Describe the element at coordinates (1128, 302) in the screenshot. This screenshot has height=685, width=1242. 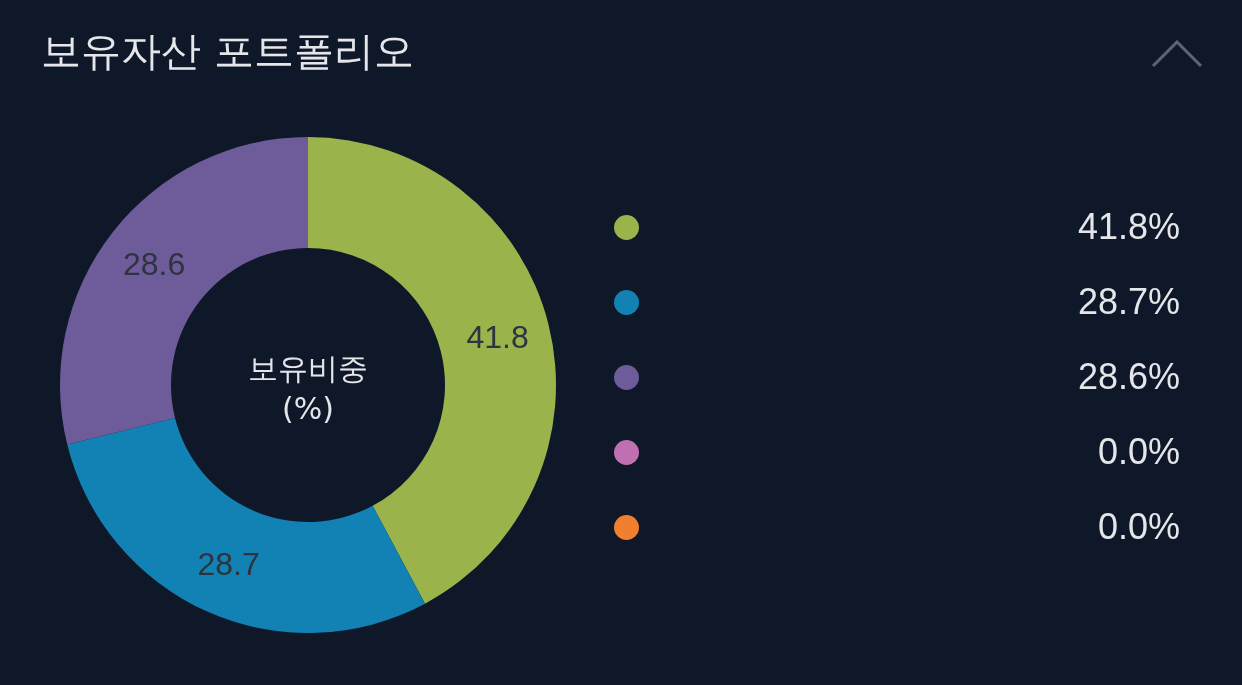
I see `text: 28.7%` at that location.